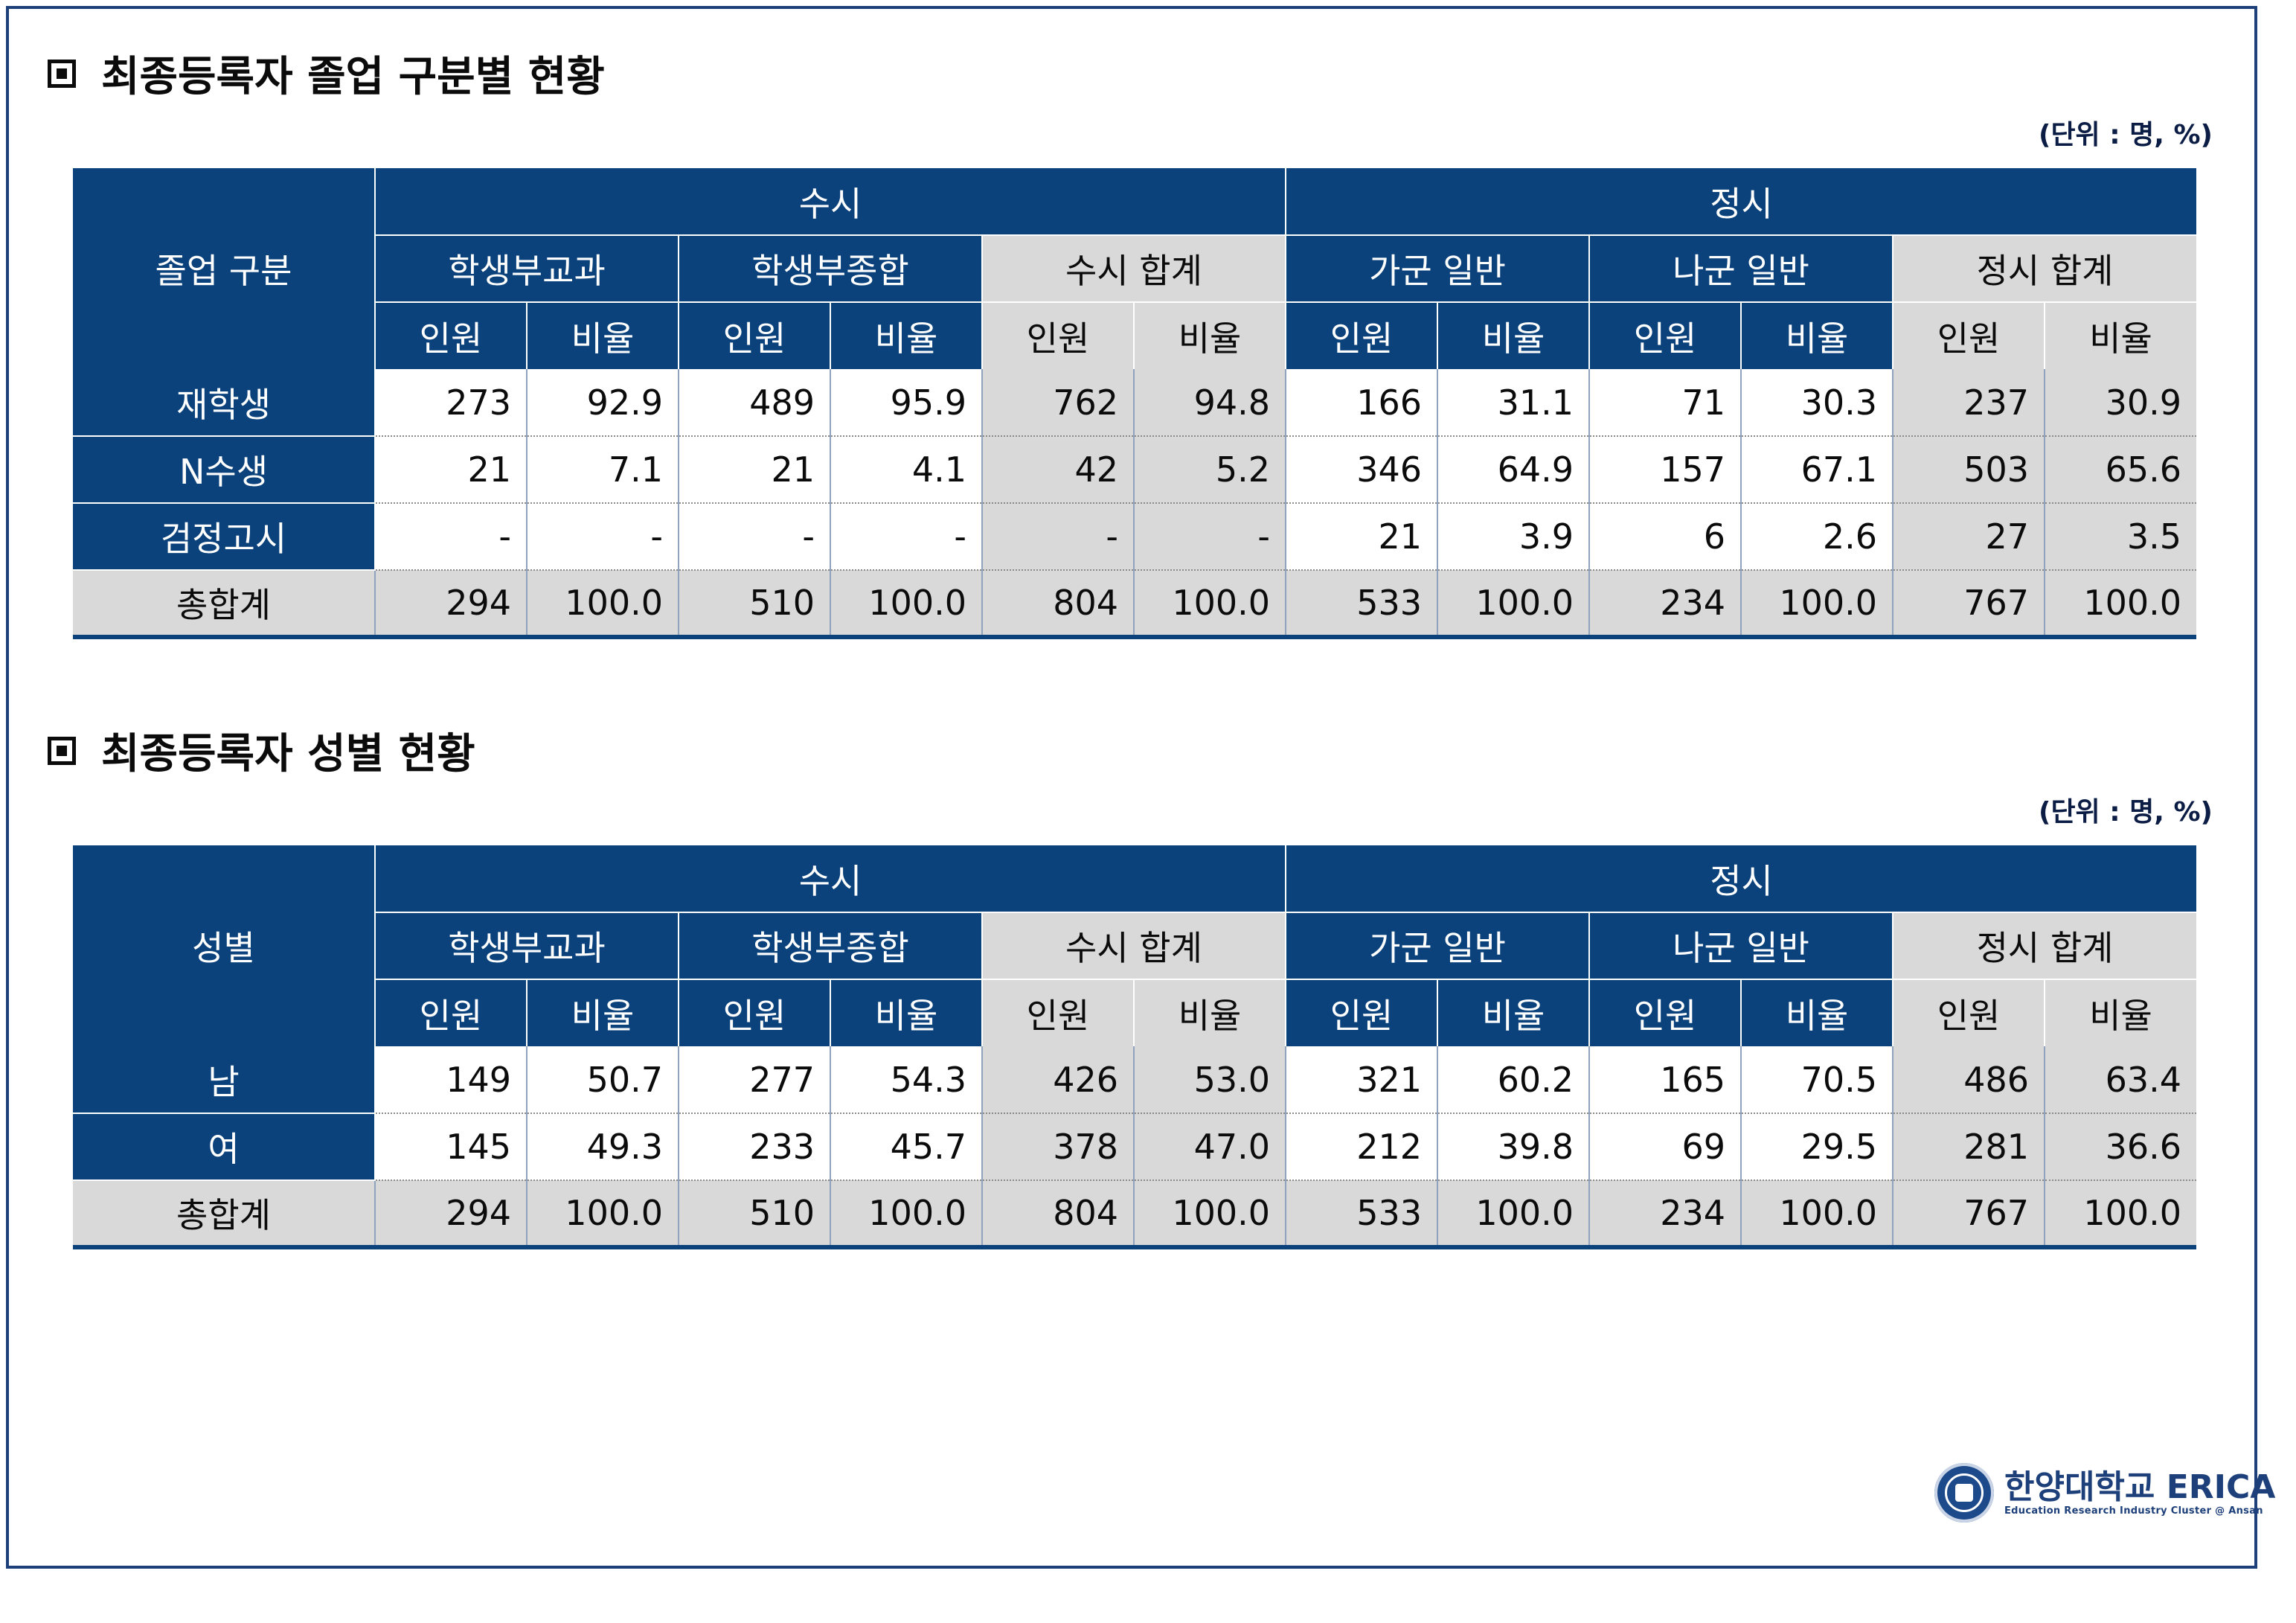 The image size is (2296, 1623). I want to click on table-cell: 65.6, so click(2120, 470).